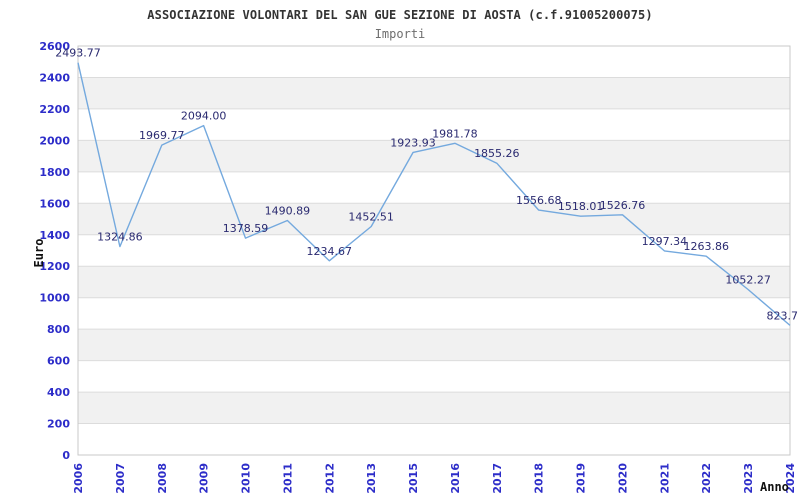 The width and height of the screenshot is (800, 500). I want to click on y-tick-label: 0, so click(66, 455).